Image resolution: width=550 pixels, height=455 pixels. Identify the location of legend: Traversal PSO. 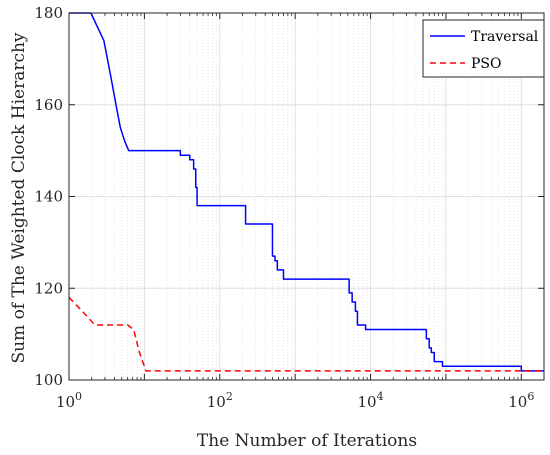
(483, 48).